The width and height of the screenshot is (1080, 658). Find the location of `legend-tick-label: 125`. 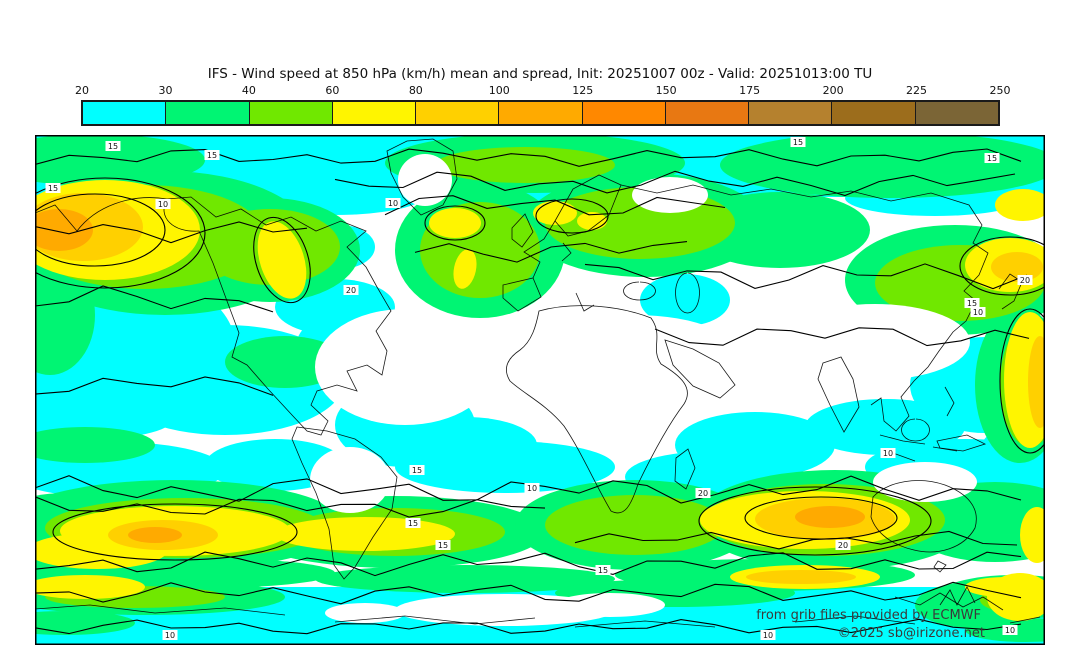

legend-tick-label: 125 is located at coordinates (583, 90).